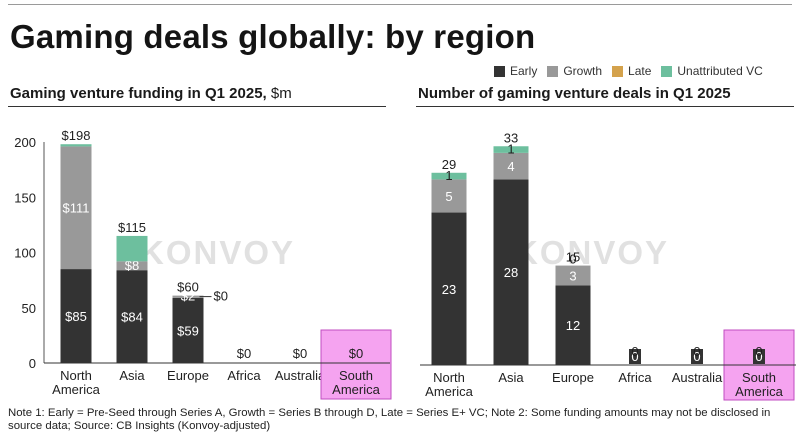 This screenshot has width=800, height=436. I want to click on funding-x-label-africa: Africa, so click(244, 375).